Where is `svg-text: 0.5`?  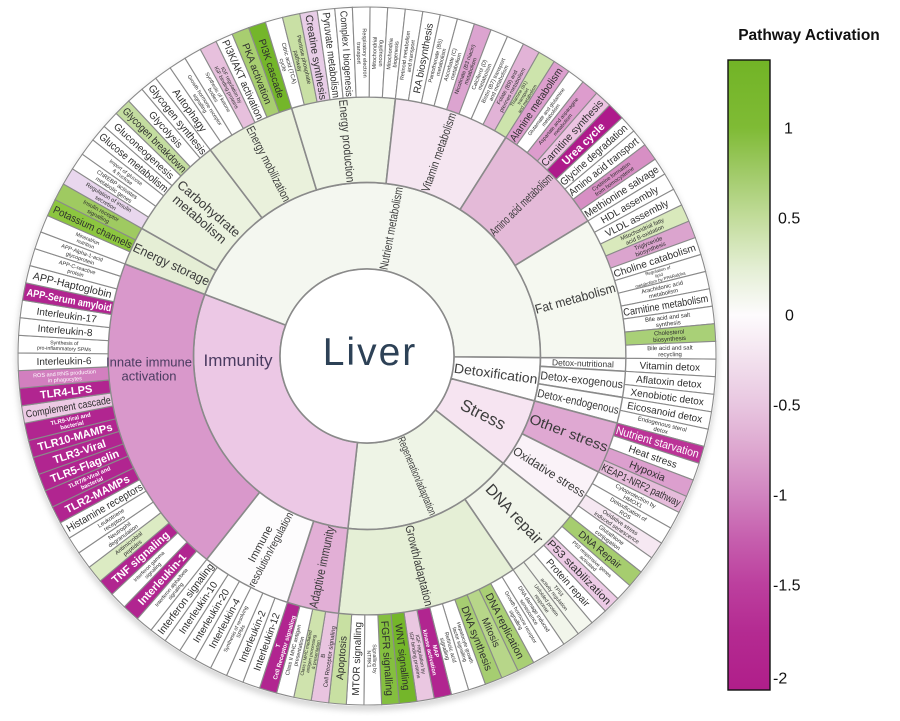
svg-text: 0.5 is located at coordinates (789, 219).